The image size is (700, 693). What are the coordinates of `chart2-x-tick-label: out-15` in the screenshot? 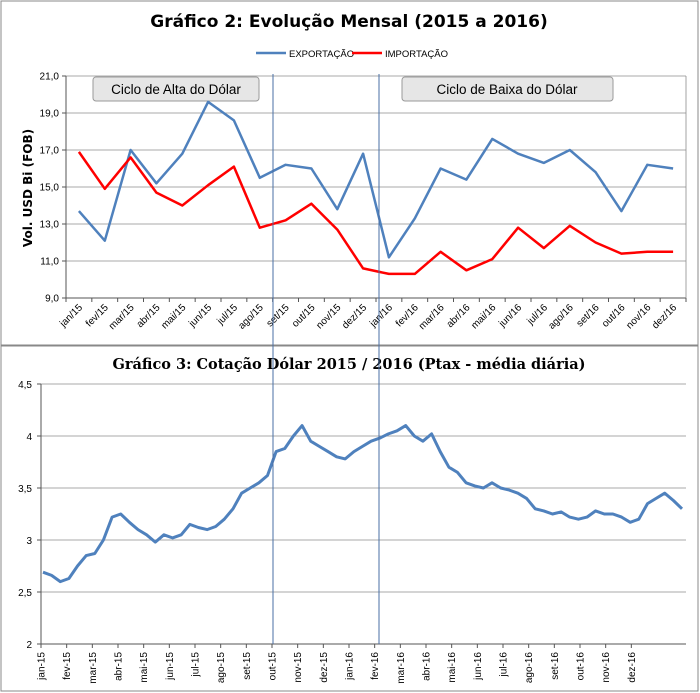 It's located at (273, 666).